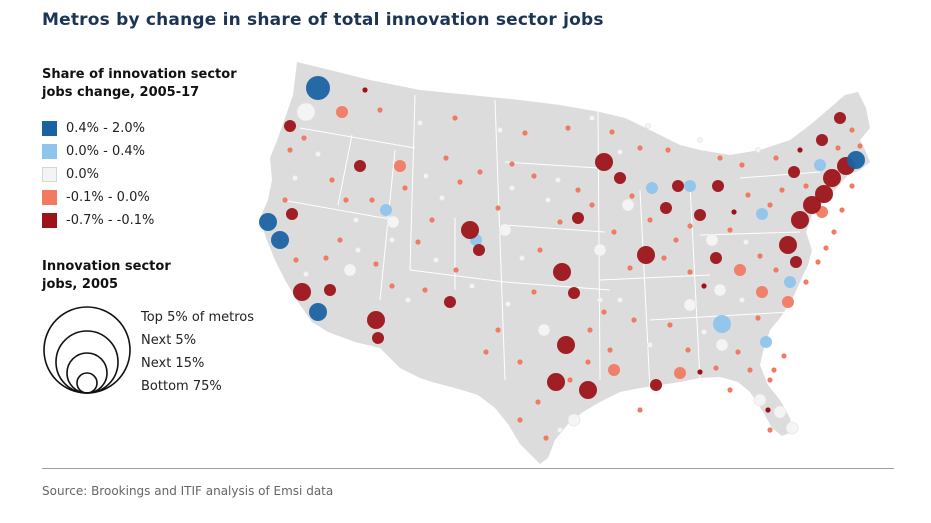 The width and height of the screenshot is (931, 523). Describe the element at coordinates (106, 276) in the screenshot. I see `size-legend-title: Innovation sector jobs, 2005` at that location.